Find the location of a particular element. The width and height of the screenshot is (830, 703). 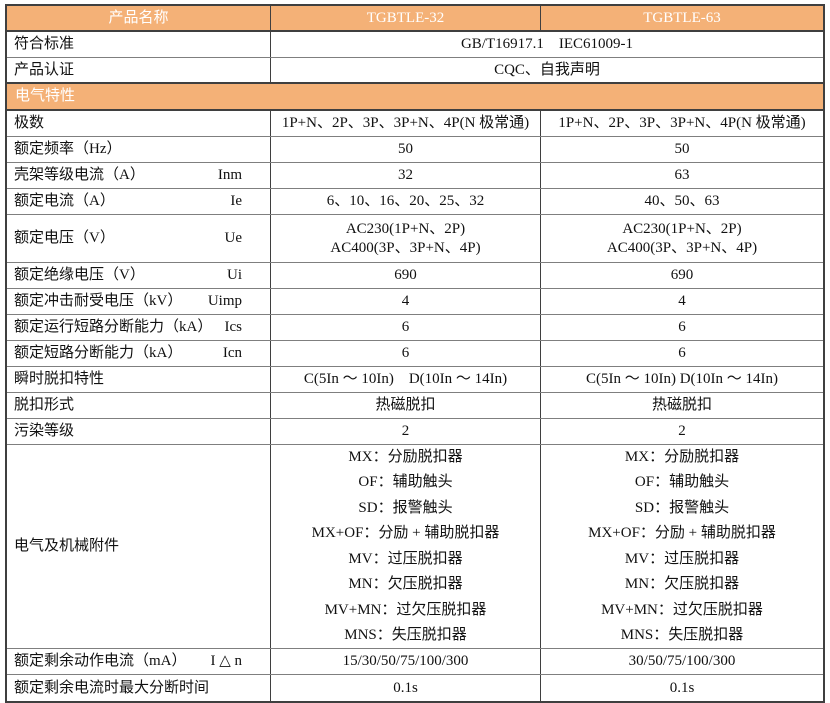

value-model-b: 0.1s is located at coordinates (681, 688).